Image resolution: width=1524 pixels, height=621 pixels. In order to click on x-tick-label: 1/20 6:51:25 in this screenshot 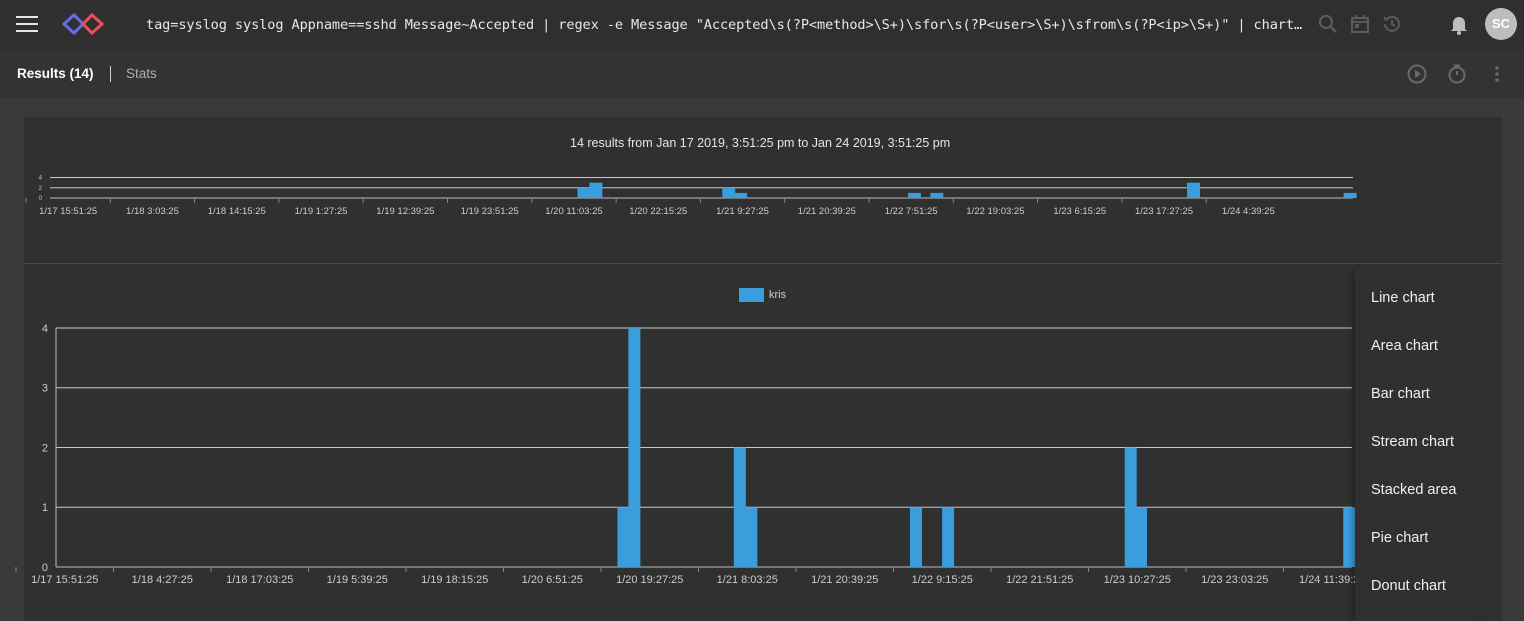, I will do `click(552, 580)`.